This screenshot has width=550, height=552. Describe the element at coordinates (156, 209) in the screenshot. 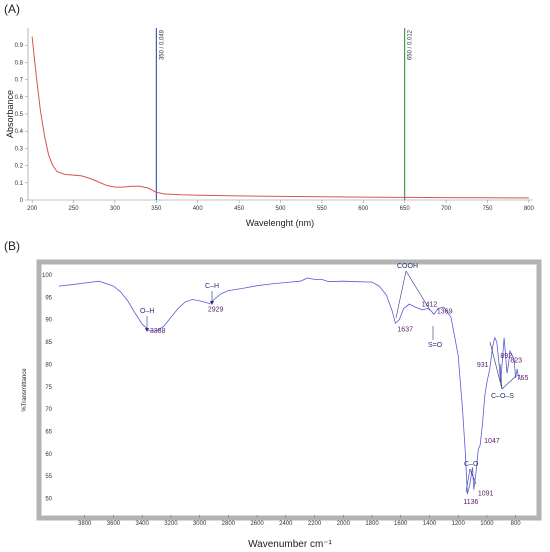

I see `x-tick-label-a: 350` at that location.